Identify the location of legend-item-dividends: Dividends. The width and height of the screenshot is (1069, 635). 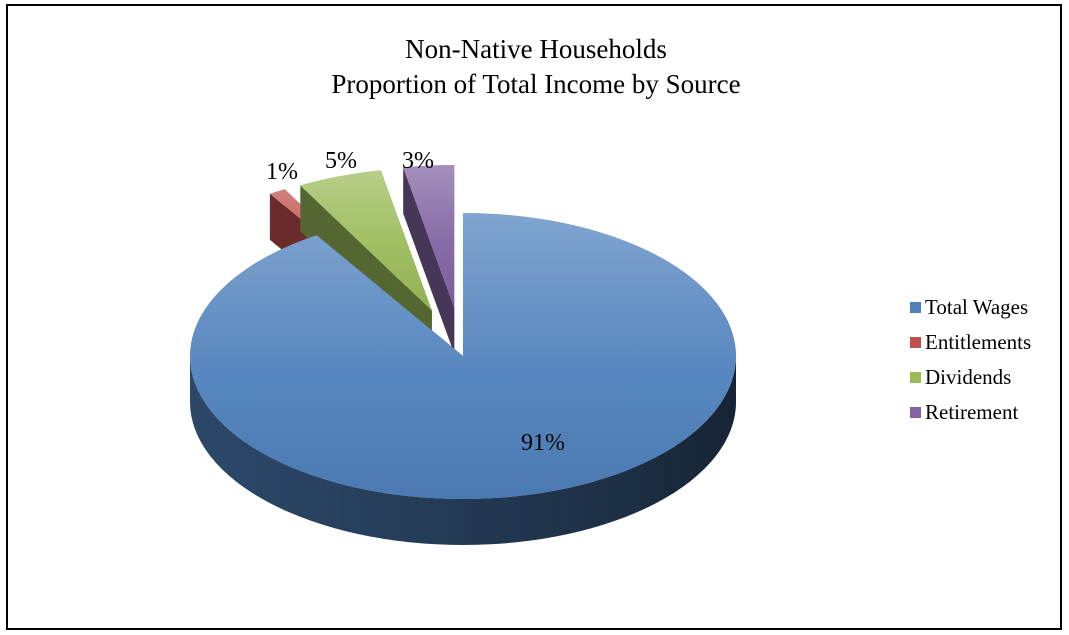
(970, 377).